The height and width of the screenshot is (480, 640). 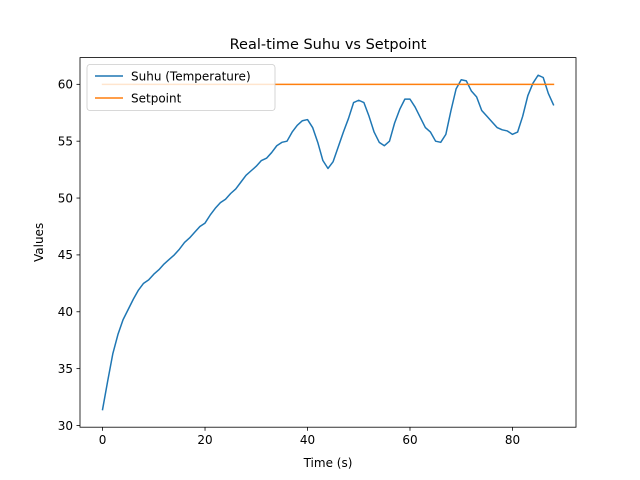 I want to click on x-tick-label: 20, so click(x=204, y=440).